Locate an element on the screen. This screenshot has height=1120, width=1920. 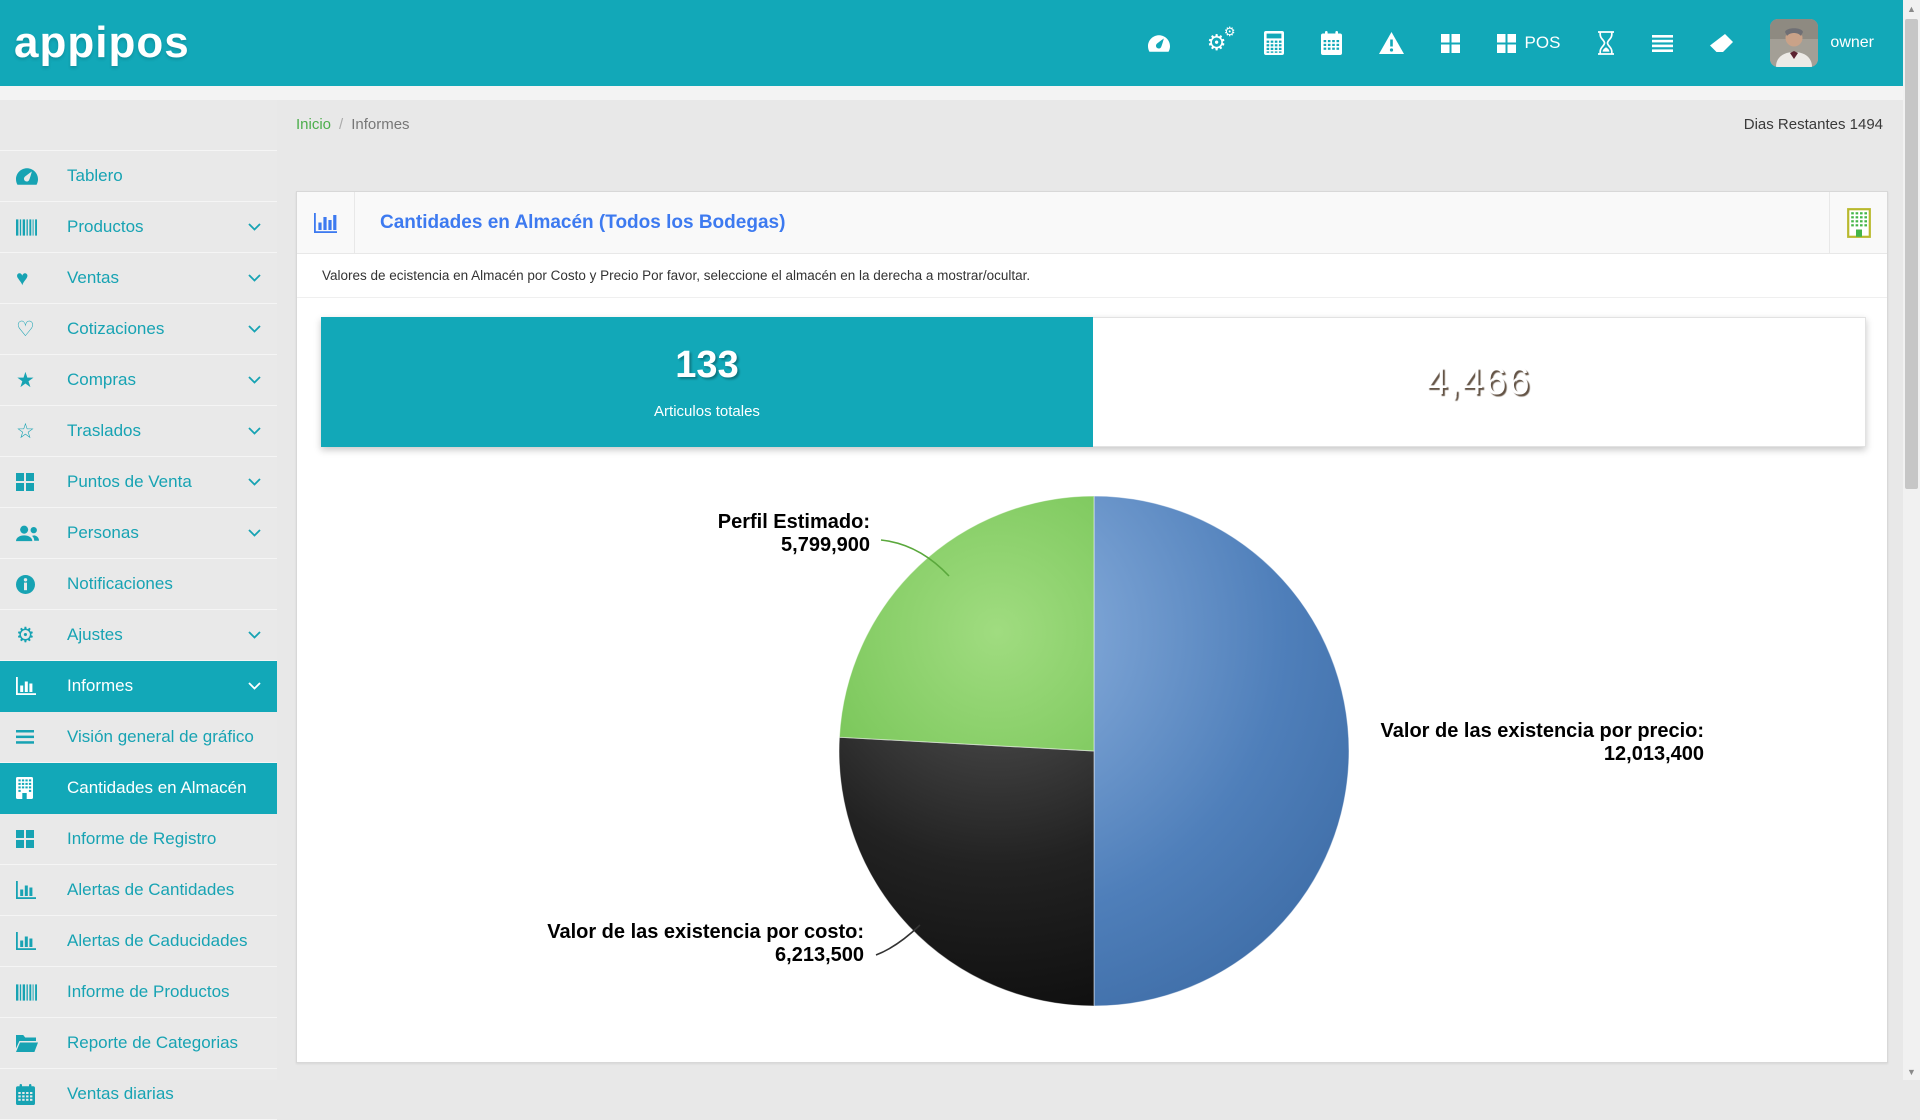
users-icon is located at coordinates (34, 533).